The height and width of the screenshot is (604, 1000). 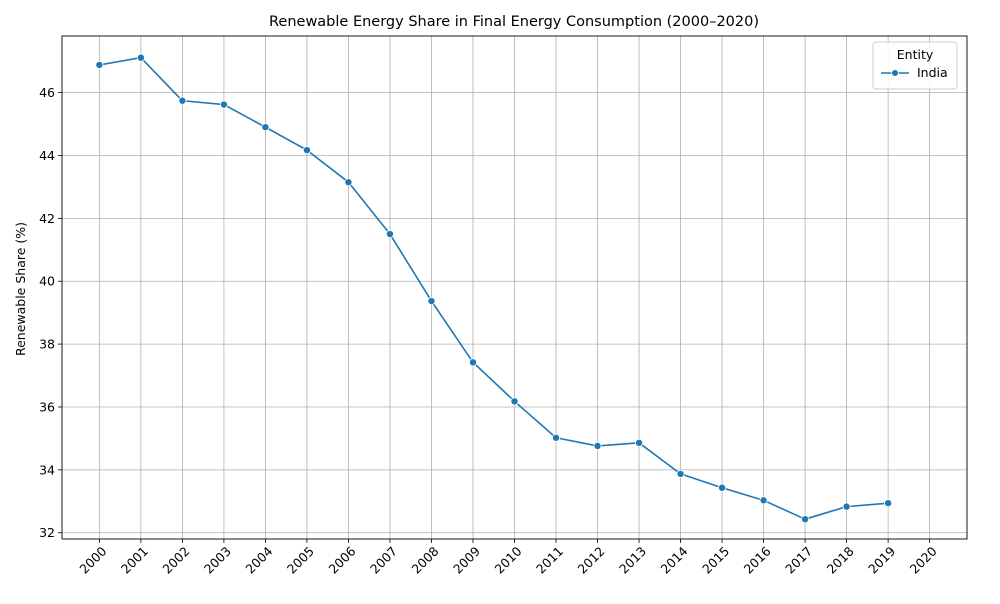 What do you see at coordinates (47, 155) in the screenshot?
I see `y-tick-label: 44` at bounding box center [47, 155].